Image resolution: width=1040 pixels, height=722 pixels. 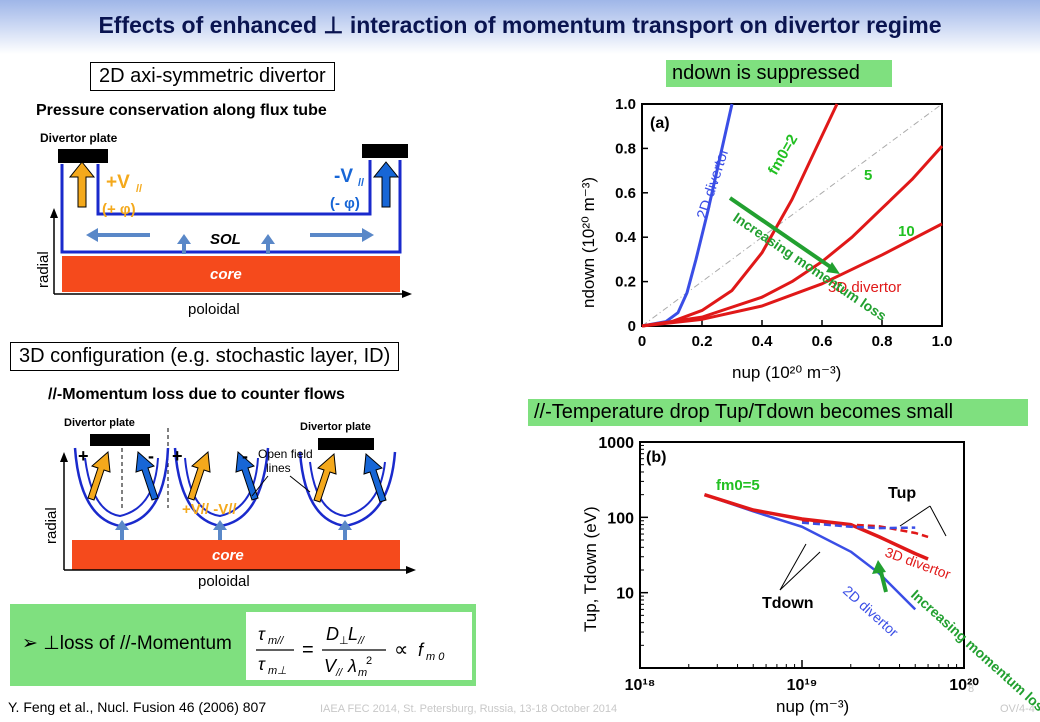 I want to click on header-bar, so click(x=520, y=27).